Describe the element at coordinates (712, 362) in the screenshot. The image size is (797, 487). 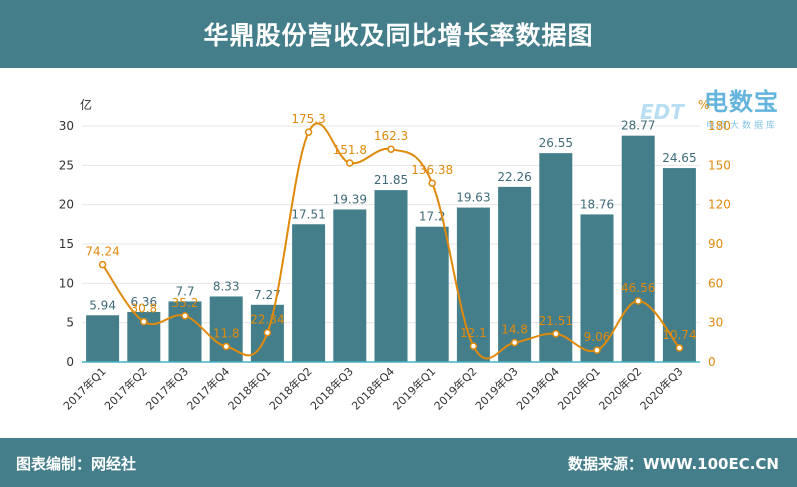
I see `y-tick-right: 0` at that location.